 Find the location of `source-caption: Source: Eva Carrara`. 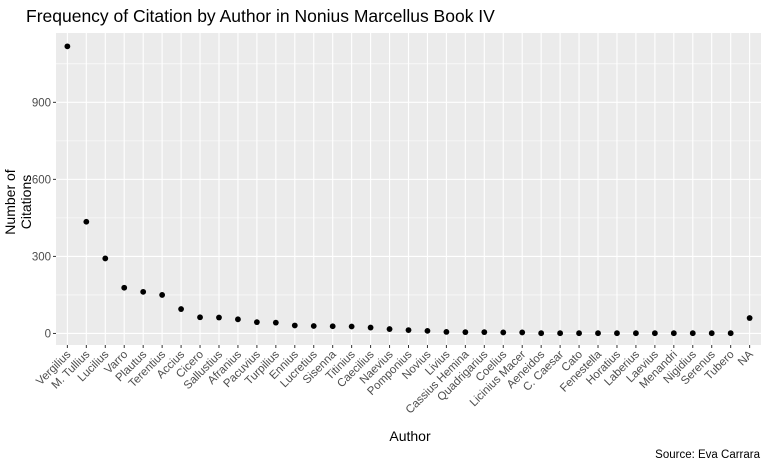

source-caption: Source: Eva Carrara is located at coordinates (707, 455).